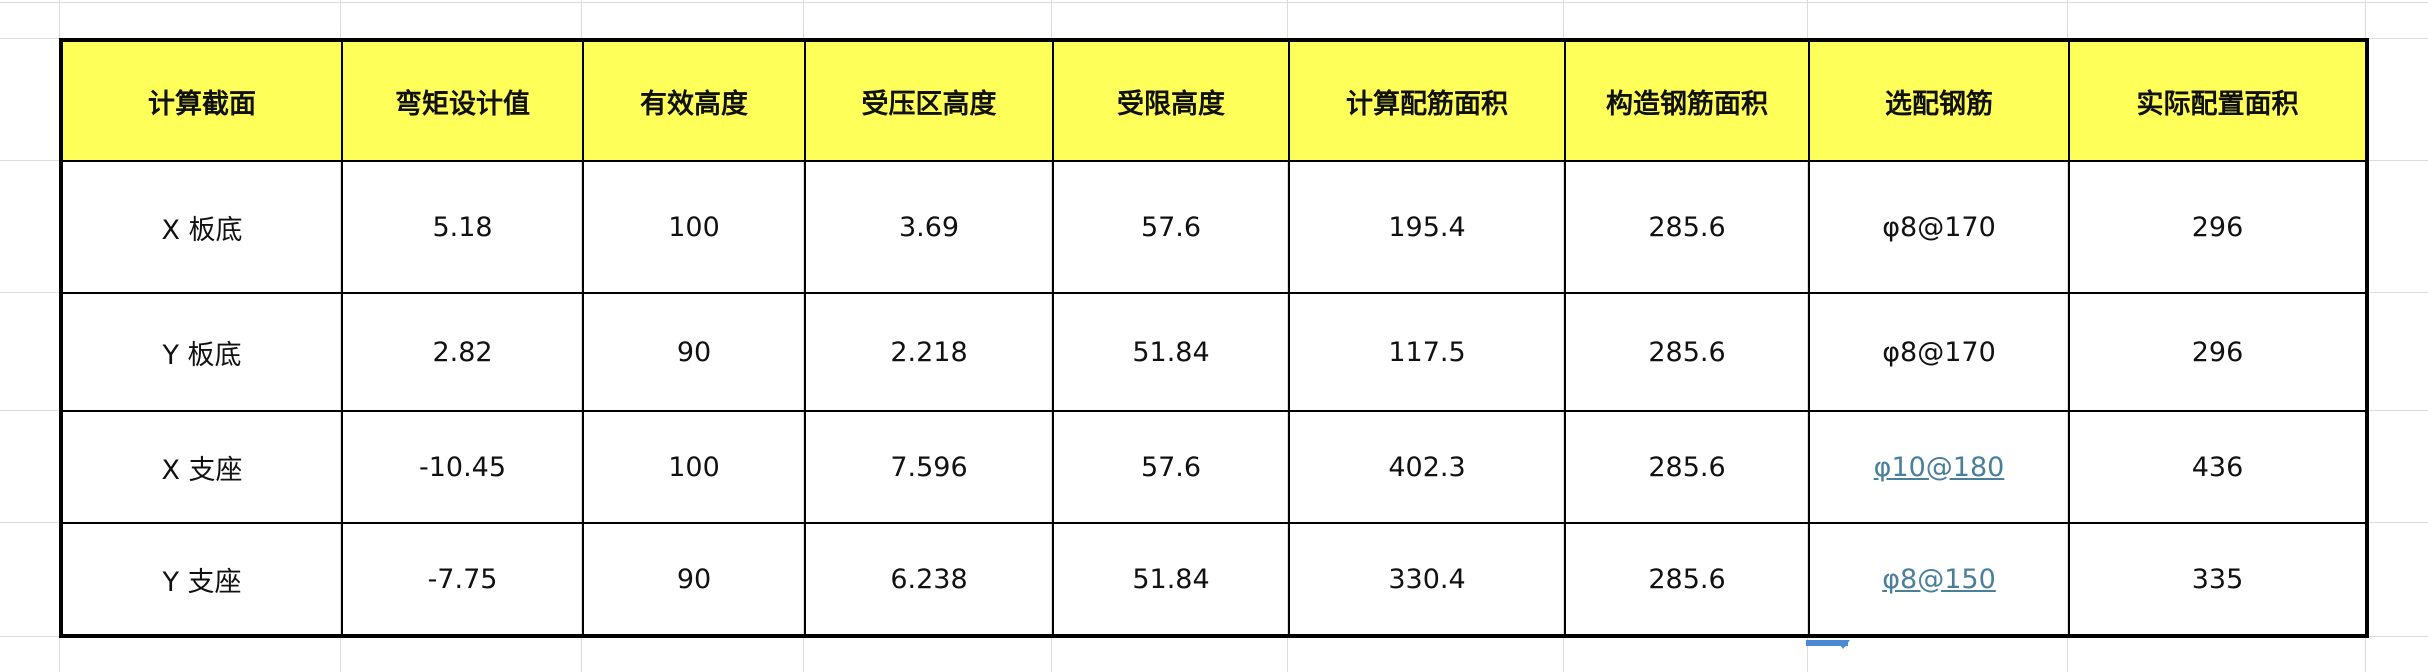 This screenshot has height=672, width=2428. What do you see at coordinates (2218, 467) in the screenshot?
I see `table-cell: 436` at bounding box center [2218, 467].